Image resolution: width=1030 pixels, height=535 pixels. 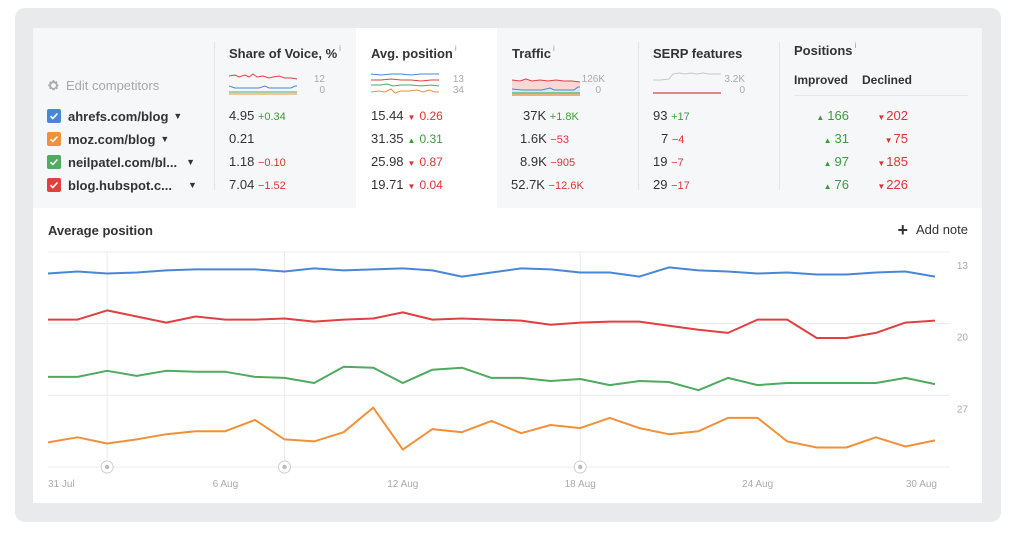 I want to click on x-tick-label: 30 Aug, so click(x=921, y=484).